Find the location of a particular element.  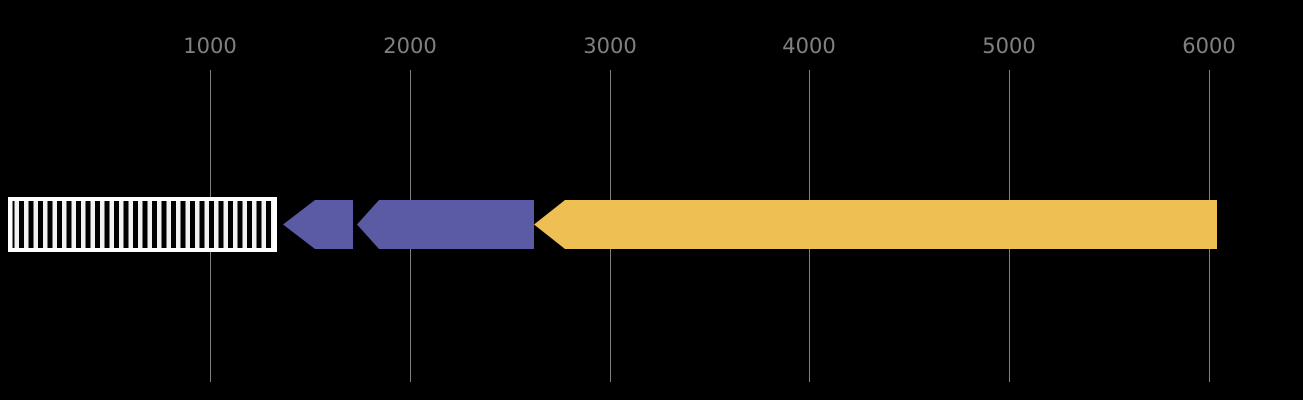

axis-tick-label-3000: 3000 is located at coordinates (610, 46).